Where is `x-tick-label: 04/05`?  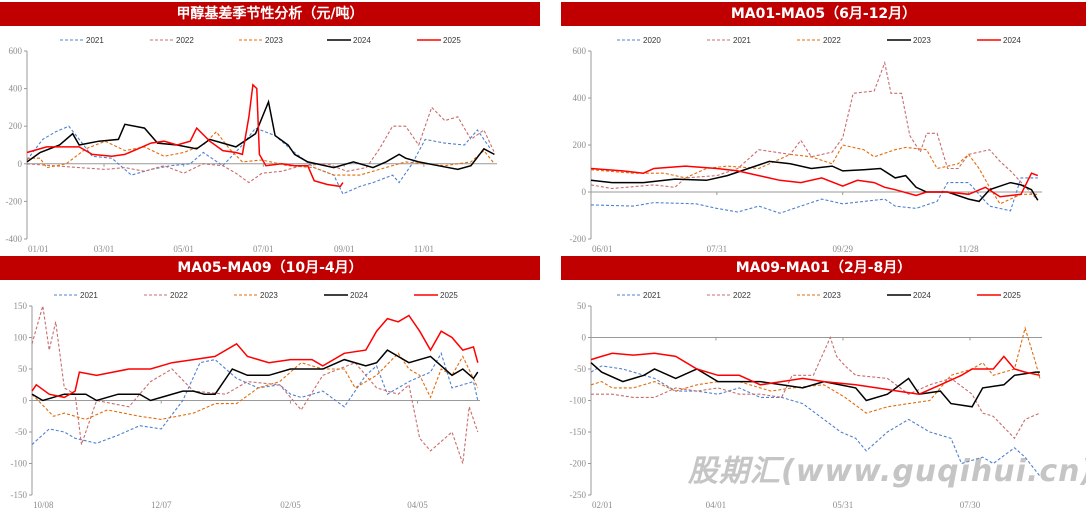 x-tick-label: 04/05 is located at coordinates (417, 505).